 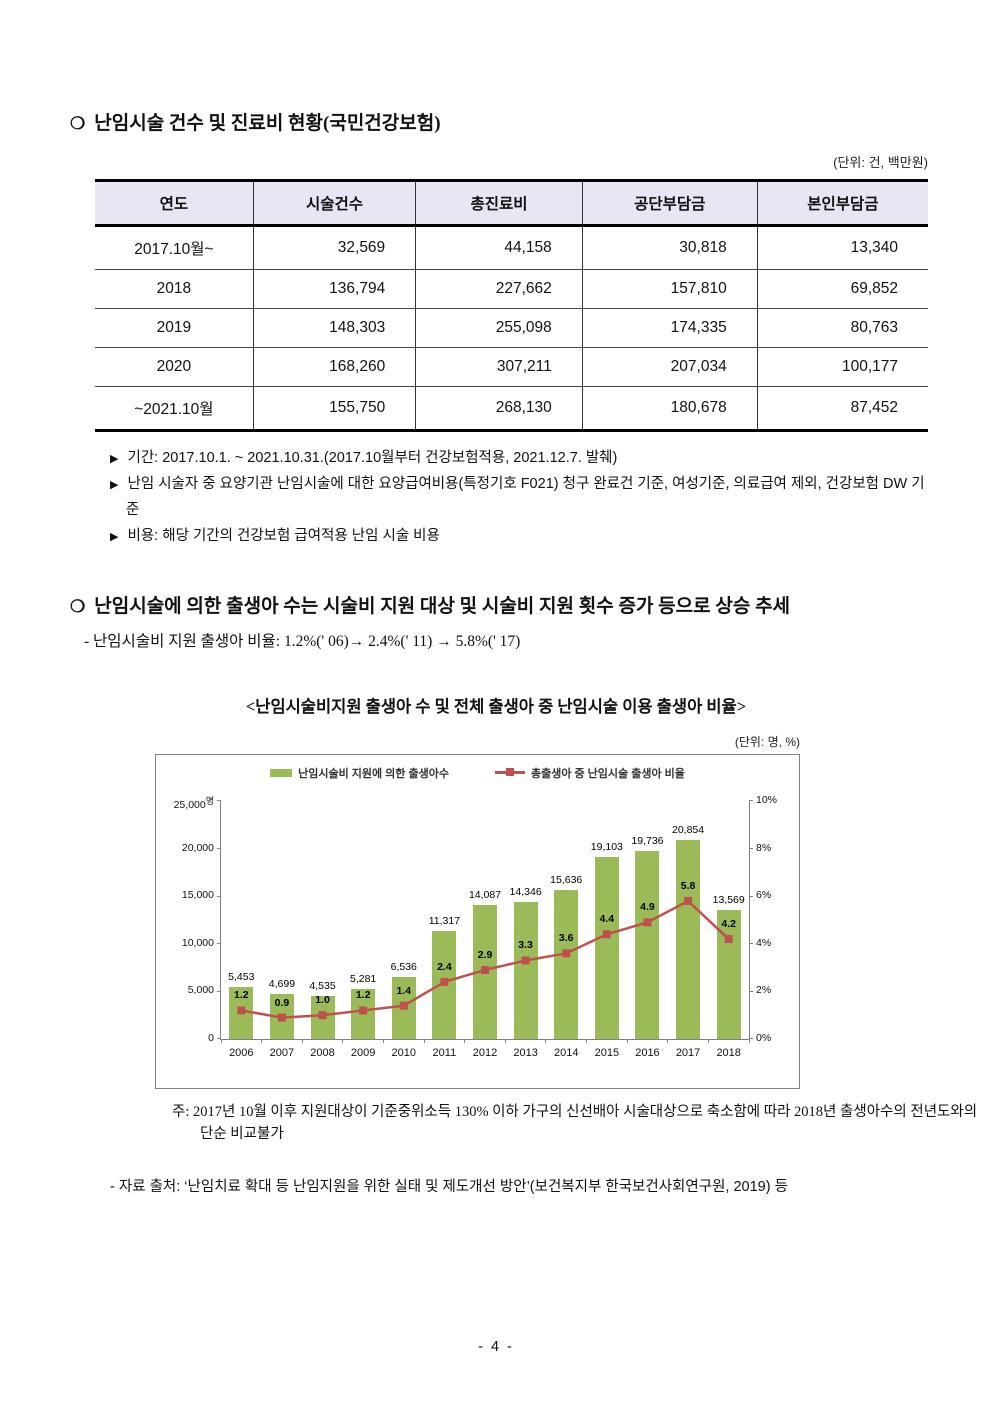 What do you see at coordinates (404, 990) in the screenshot?
I see `rate-value-label: 1.4` at bounding box center [404, 990].